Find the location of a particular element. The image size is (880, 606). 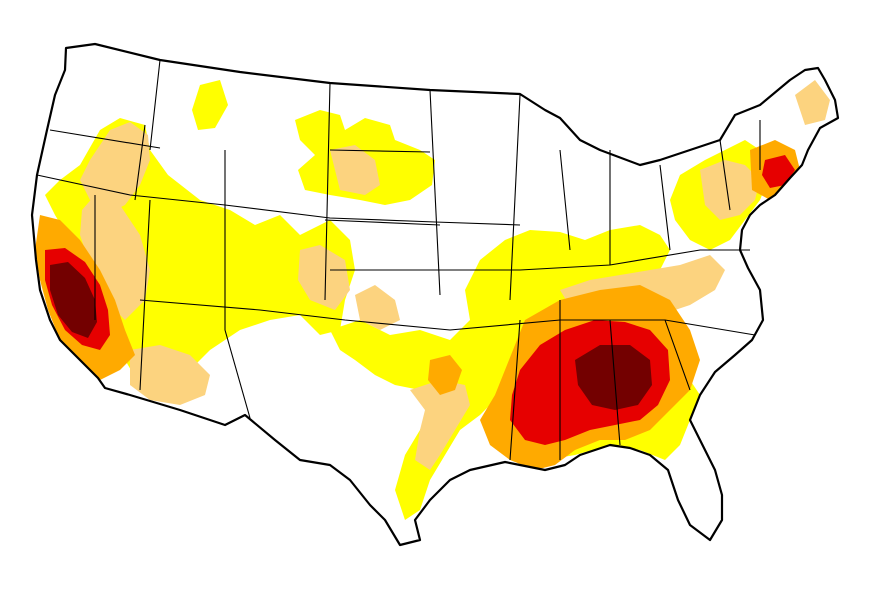

zone-tan-nevada is located at coordinates (115, 257).